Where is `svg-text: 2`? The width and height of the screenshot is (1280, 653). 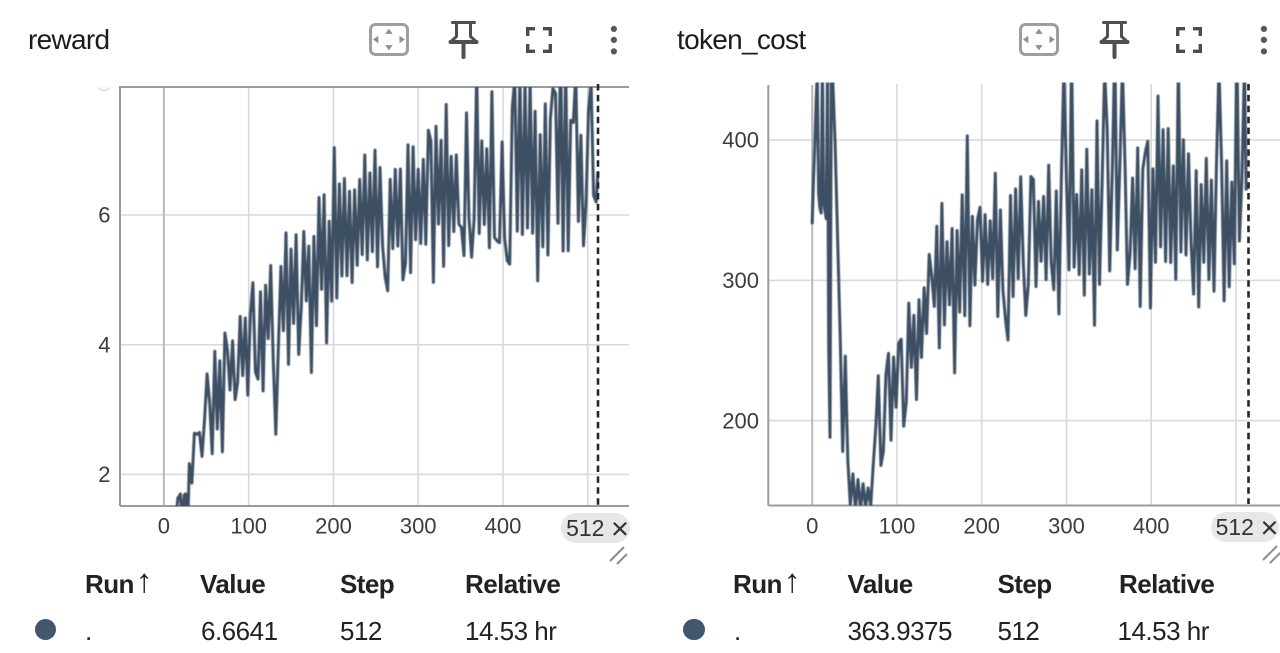 svg-text: 2 is located at coordinates (104, 474).